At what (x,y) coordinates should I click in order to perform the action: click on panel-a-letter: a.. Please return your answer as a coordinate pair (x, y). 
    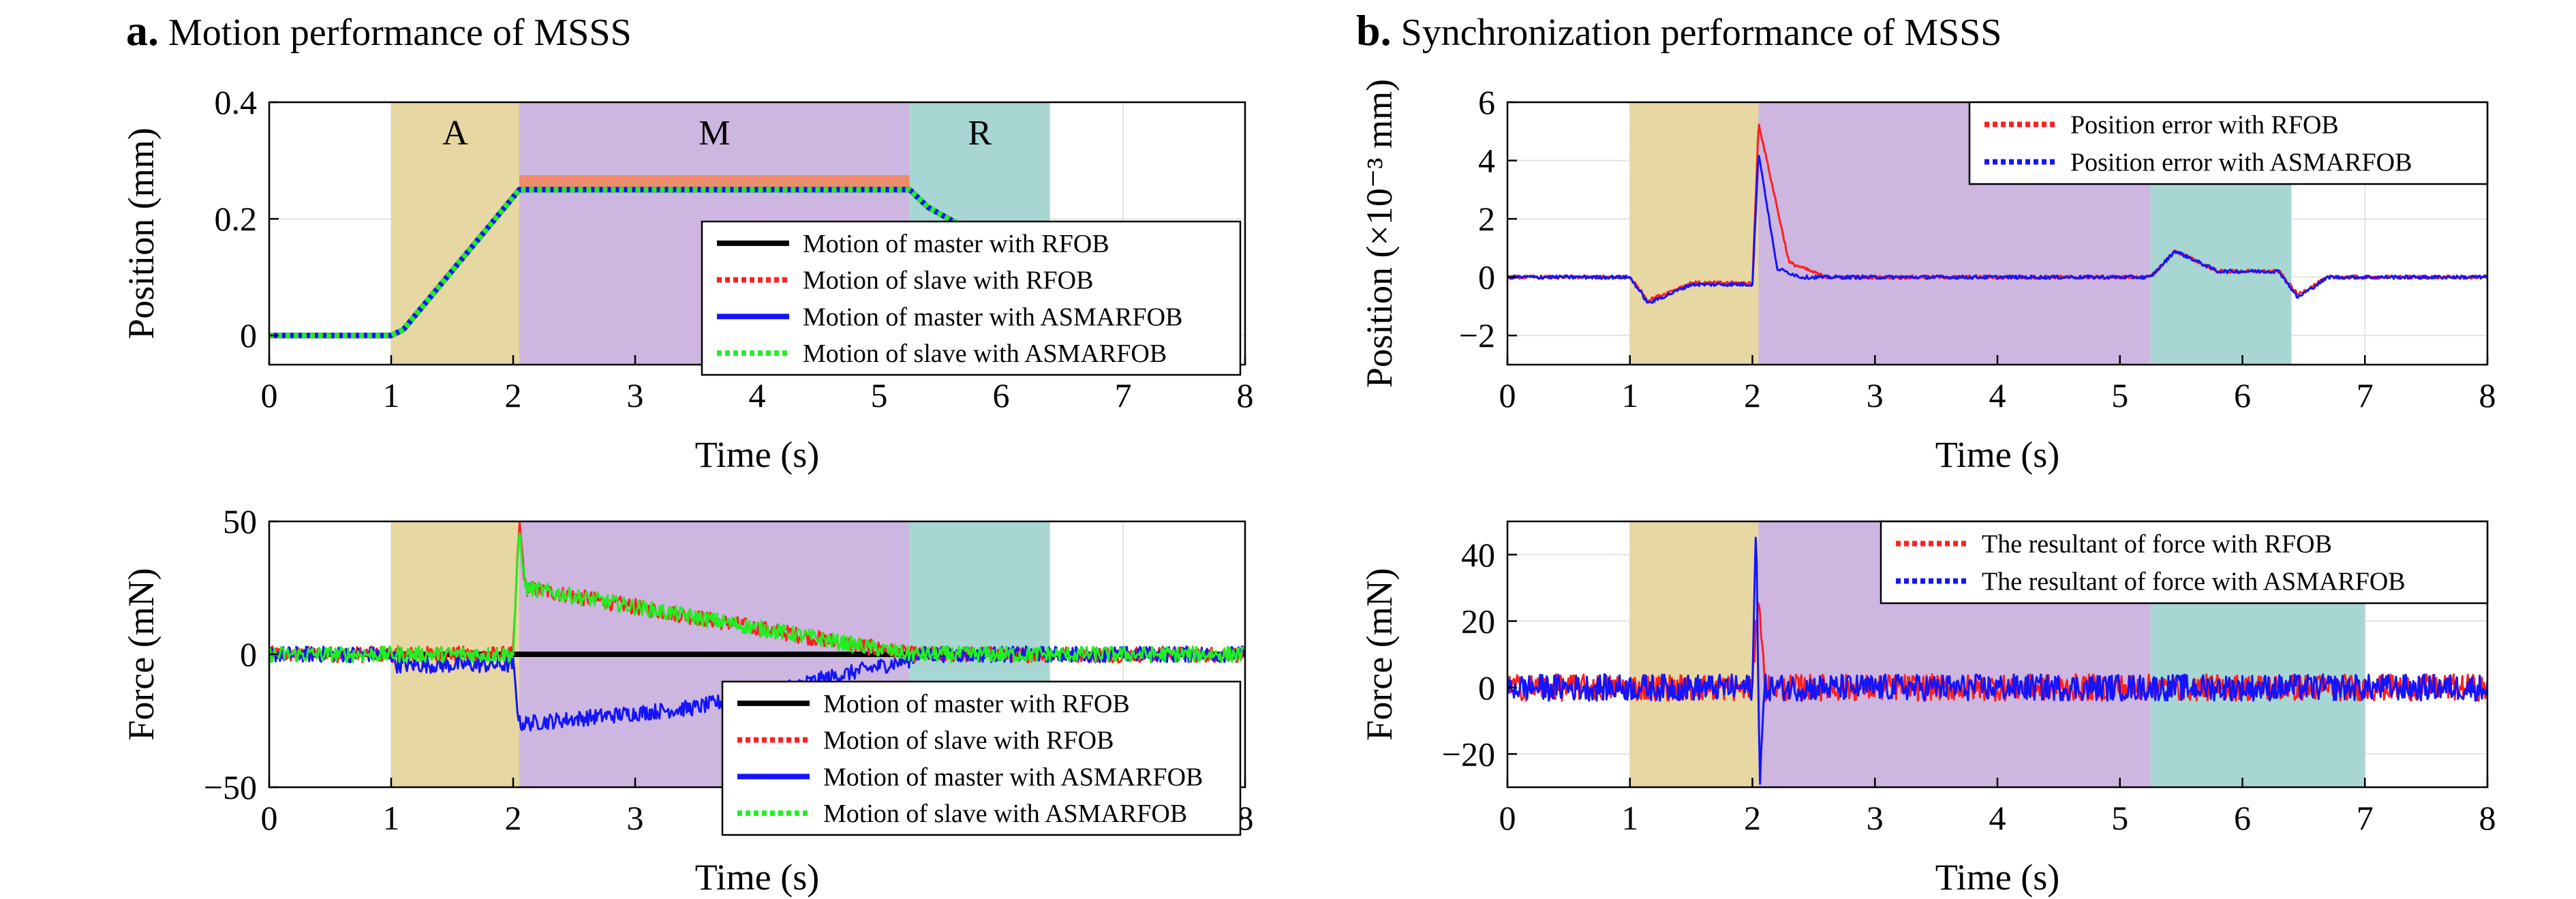
    Looking at the image, I should click on (142, 30).